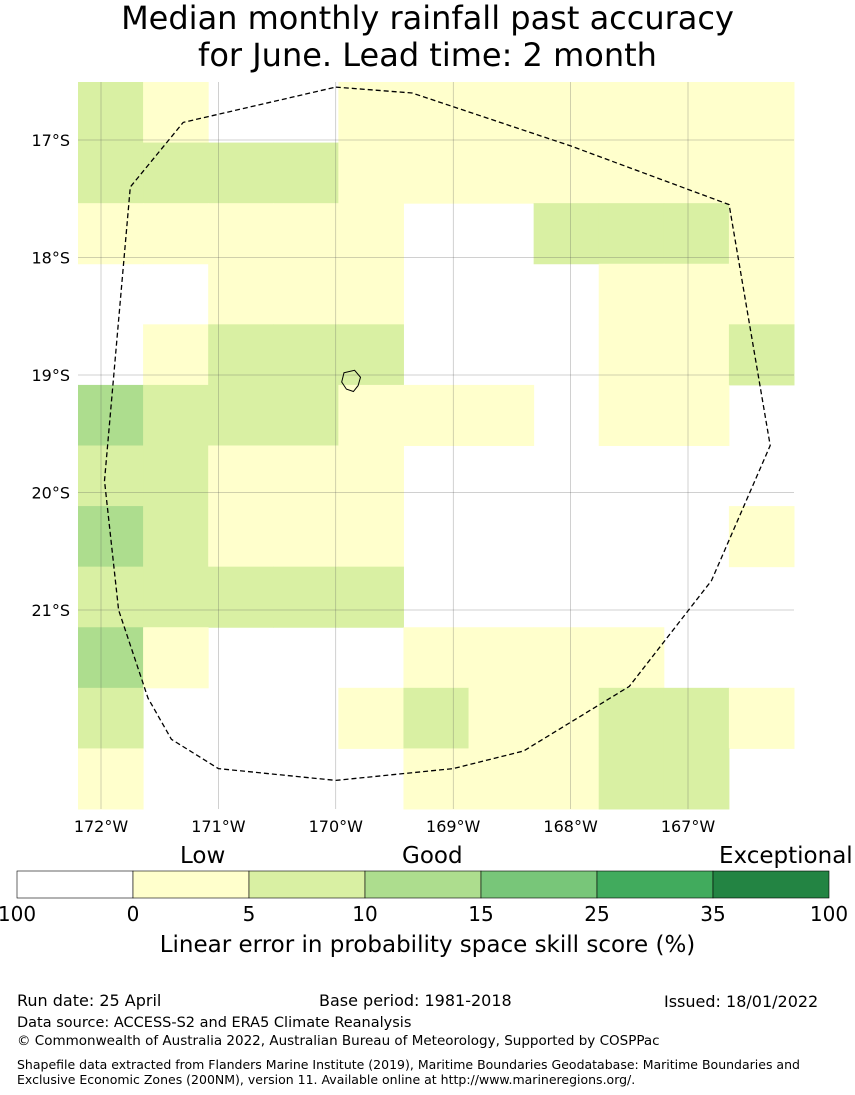 The width and height of the screenshot is (855, 1095). What do you see at coordinates (570, 826) in the screenshot?
I see `longitude-tick-label: 168°W` at bounding box center [570, 826].